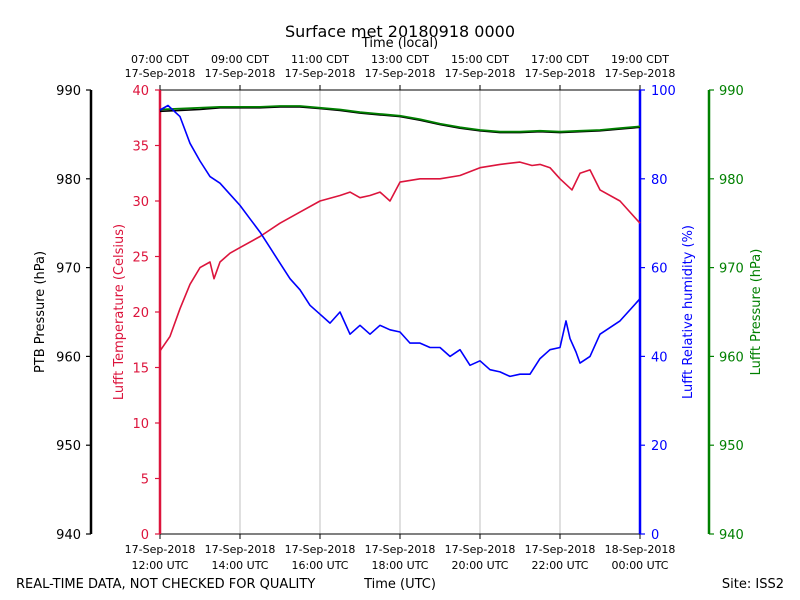  Describe the element at coordinates (145, 480) in the screenshot. I see `temp-tick-label: 5` at that location.